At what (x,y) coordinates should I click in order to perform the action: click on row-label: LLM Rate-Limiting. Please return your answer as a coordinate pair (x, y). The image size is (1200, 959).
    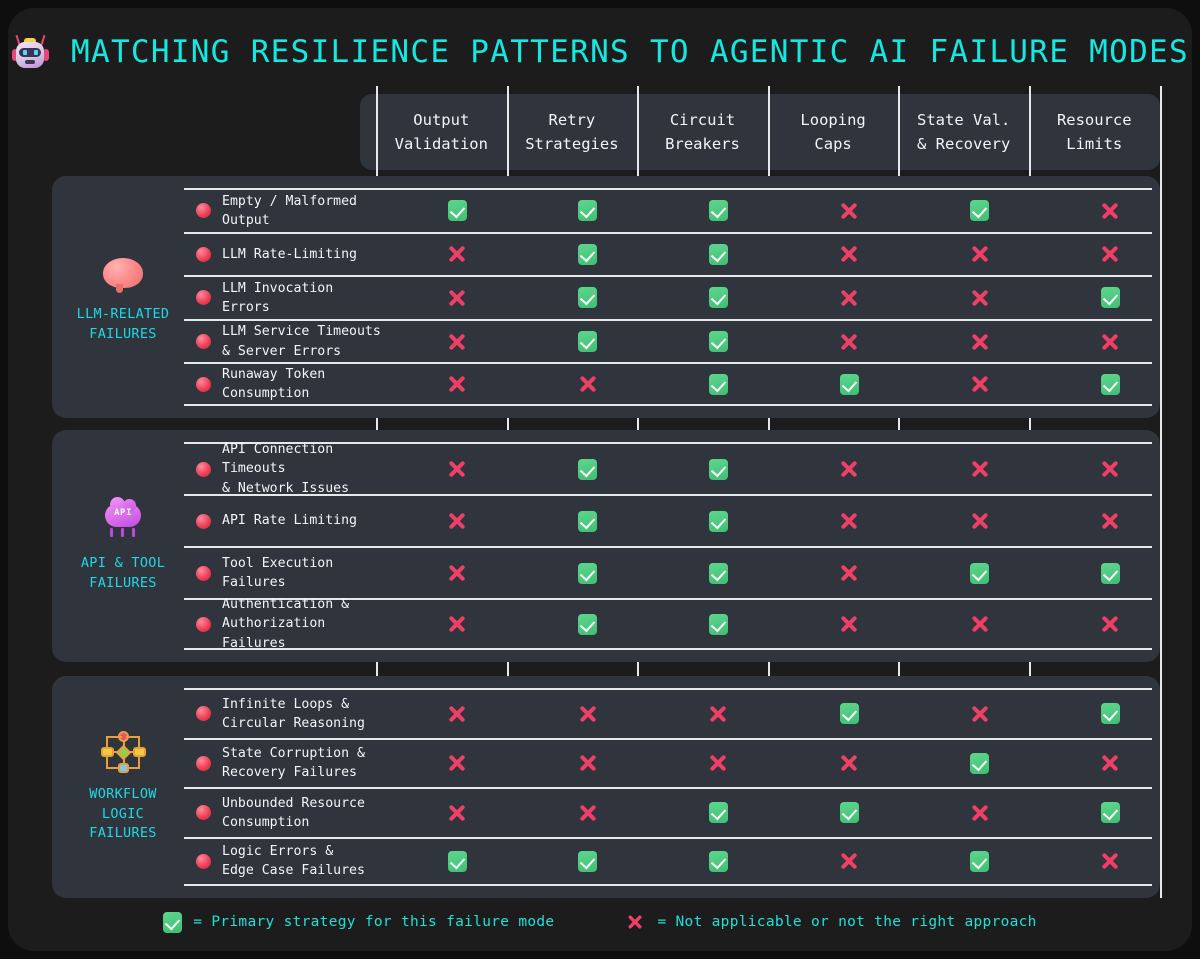
    Looking at the image, I should click on (288, 255).